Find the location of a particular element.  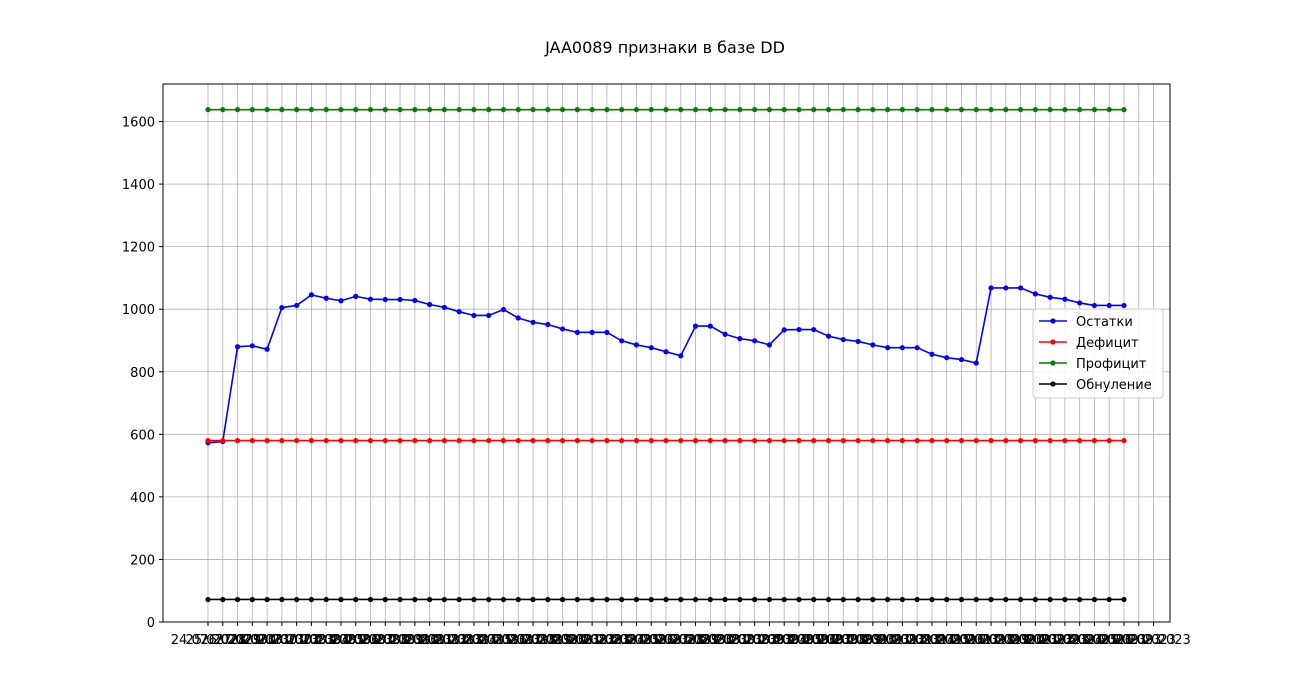

x-tick-label: 20.09.2023 is located at coordinates (1065, 640).